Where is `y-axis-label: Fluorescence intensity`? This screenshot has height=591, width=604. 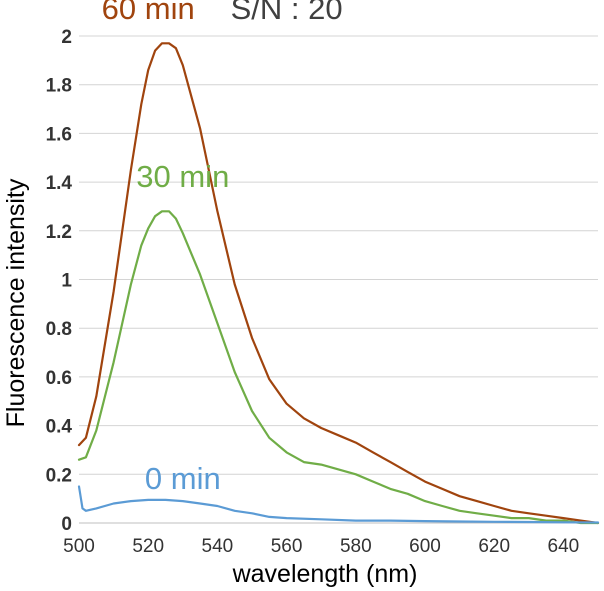 y-axis-label: Fluorescence intensity is located at coordinates (16, 302).